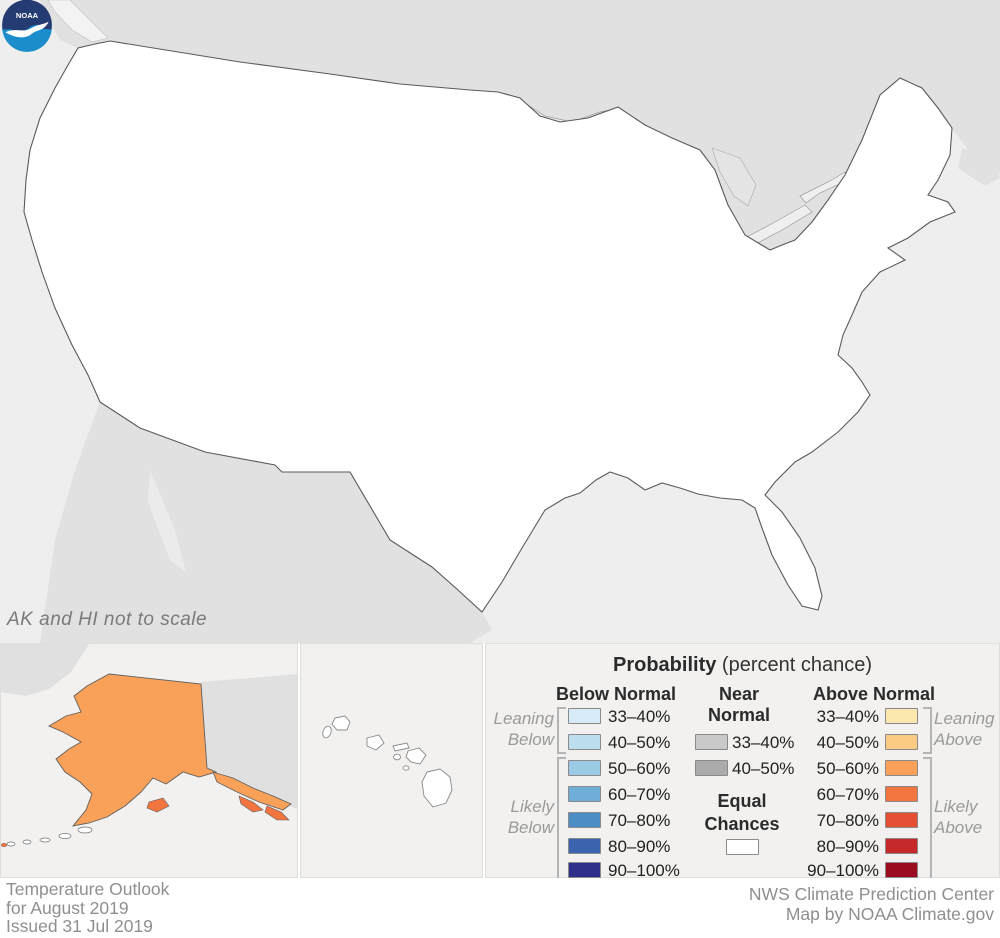 The height and width of the screenshot is (938, 1000). I want to click on label-below-90-100: 90–100%, so click(644, 870).